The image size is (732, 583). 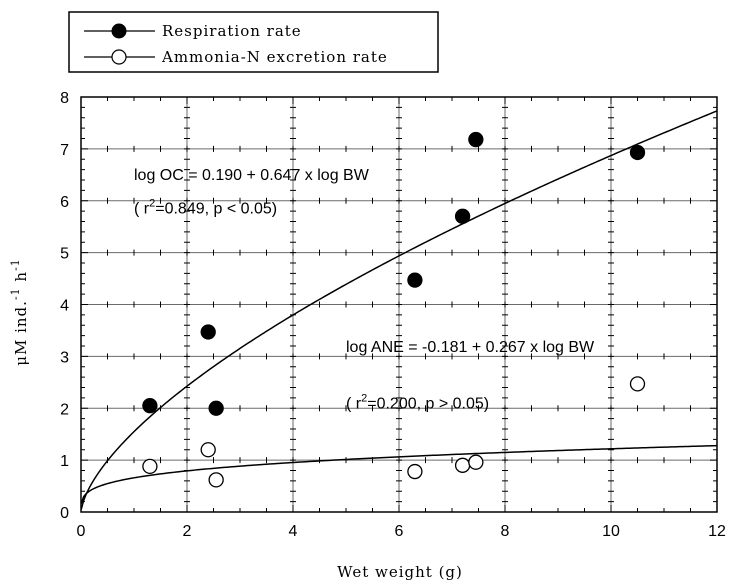 I want to click on legend-ammonia-marker, so click(x=119, y=57).